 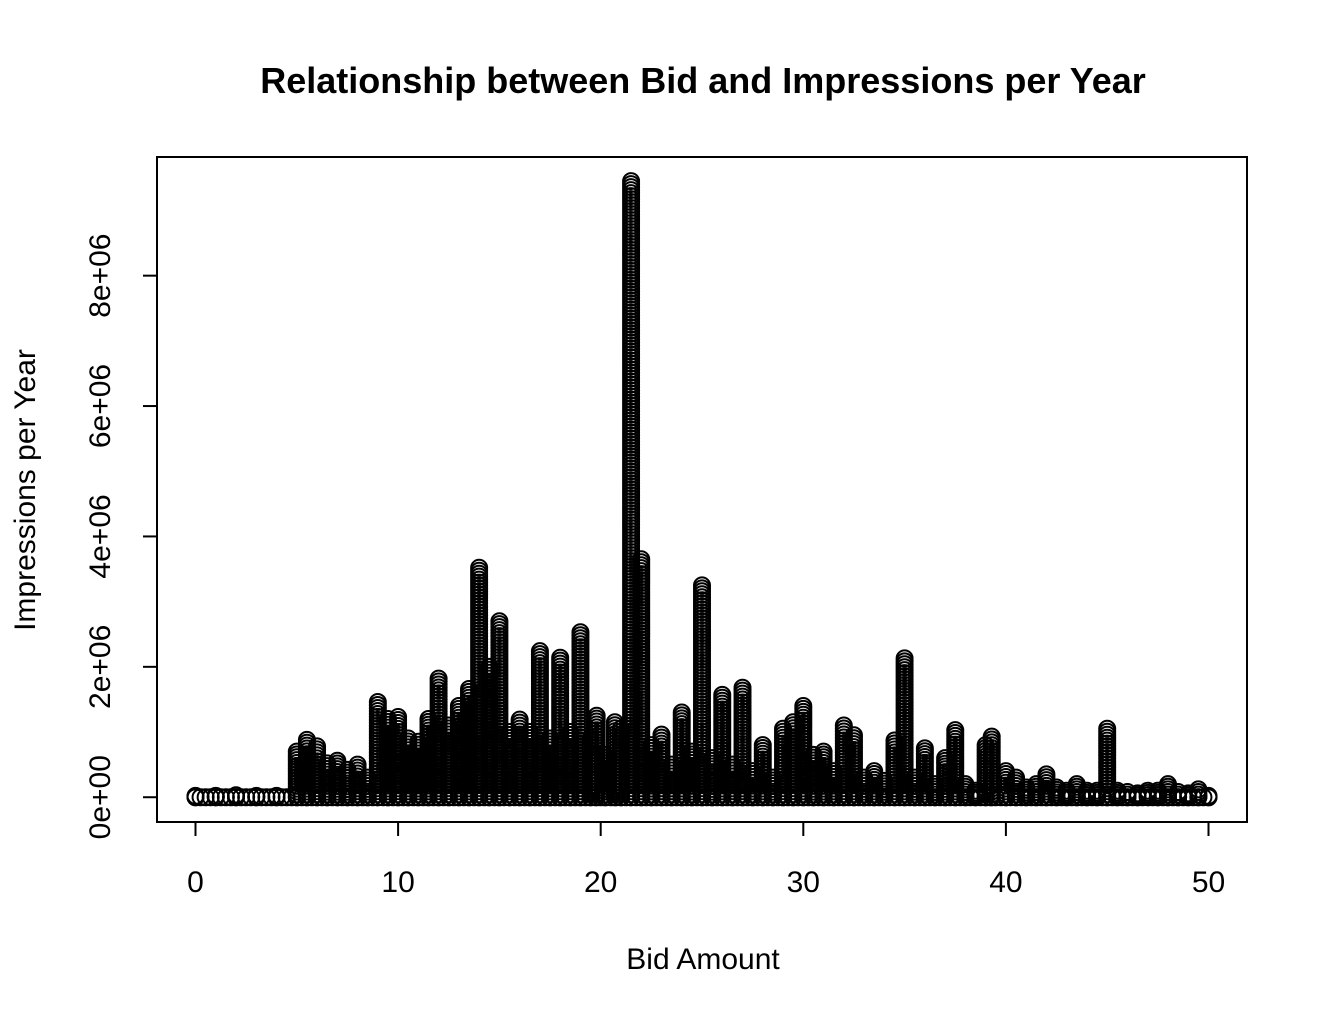 I want to click on x-tick-label: 10, so click(x=397, y=882).